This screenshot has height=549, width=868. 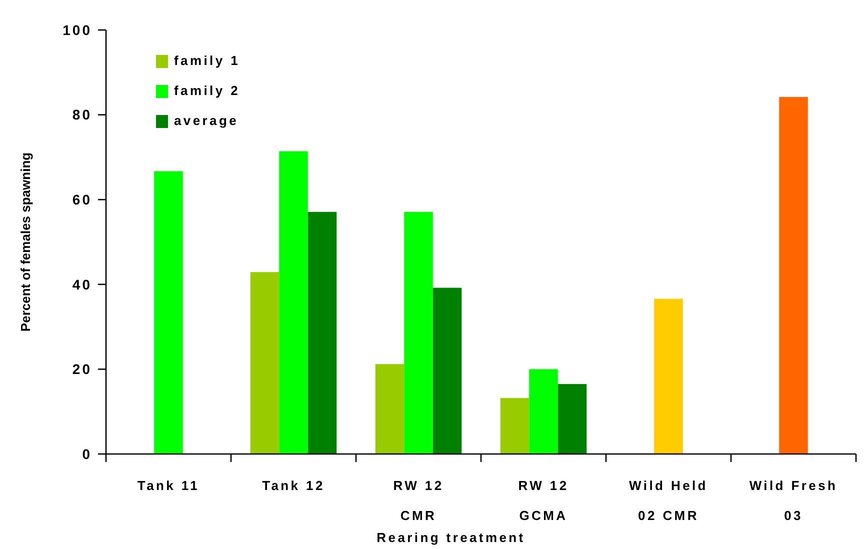 I want to click on y-tick-label: 40, so click(x=82, y=284).